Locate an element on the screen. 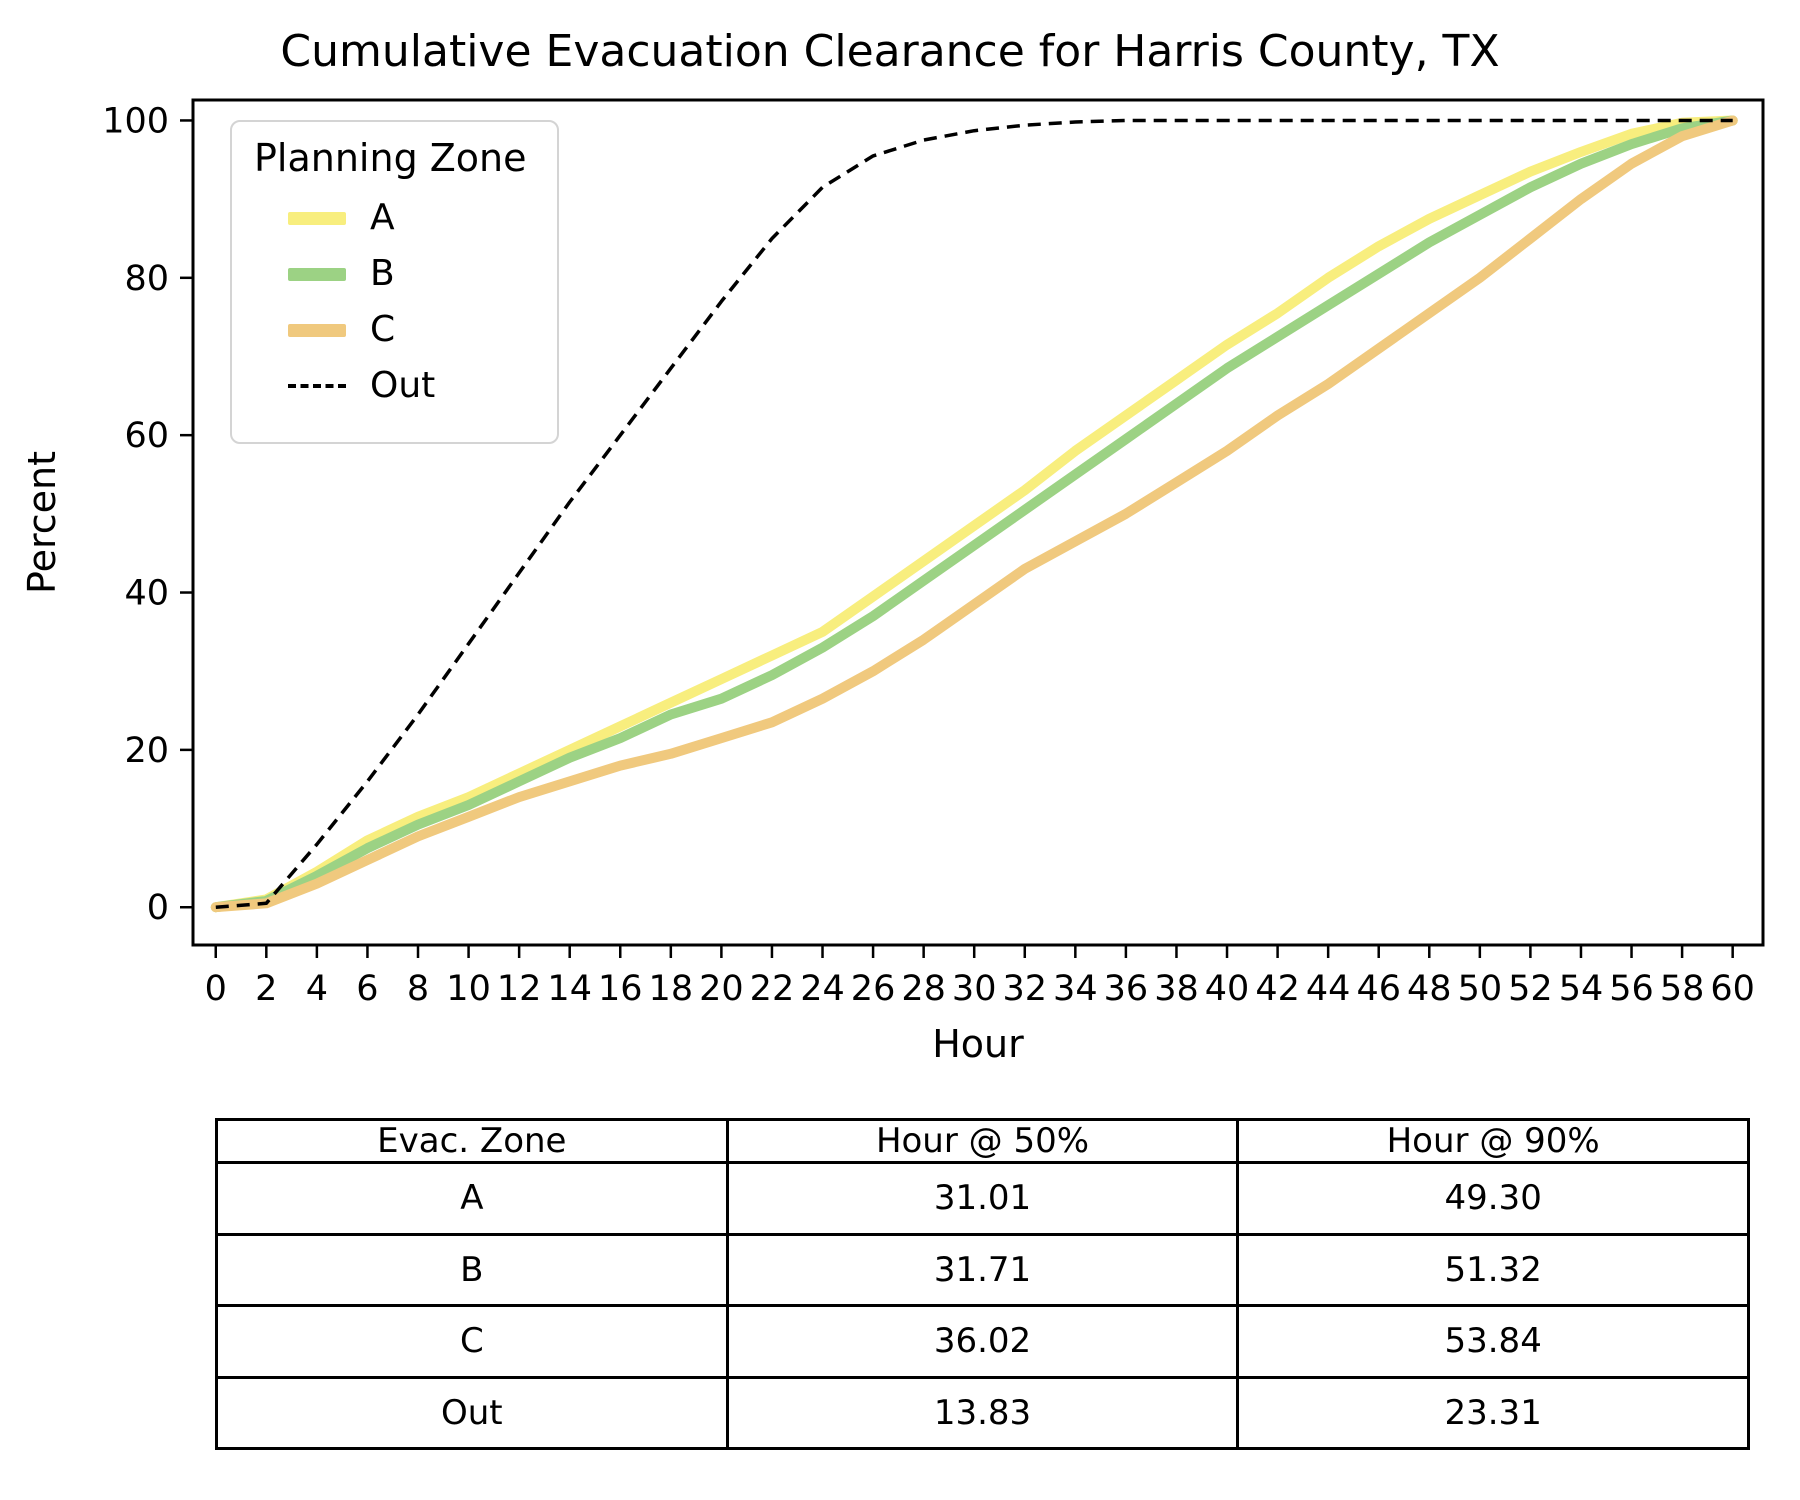  x-tick-label: 46 is located at coordinates (1378, 989).